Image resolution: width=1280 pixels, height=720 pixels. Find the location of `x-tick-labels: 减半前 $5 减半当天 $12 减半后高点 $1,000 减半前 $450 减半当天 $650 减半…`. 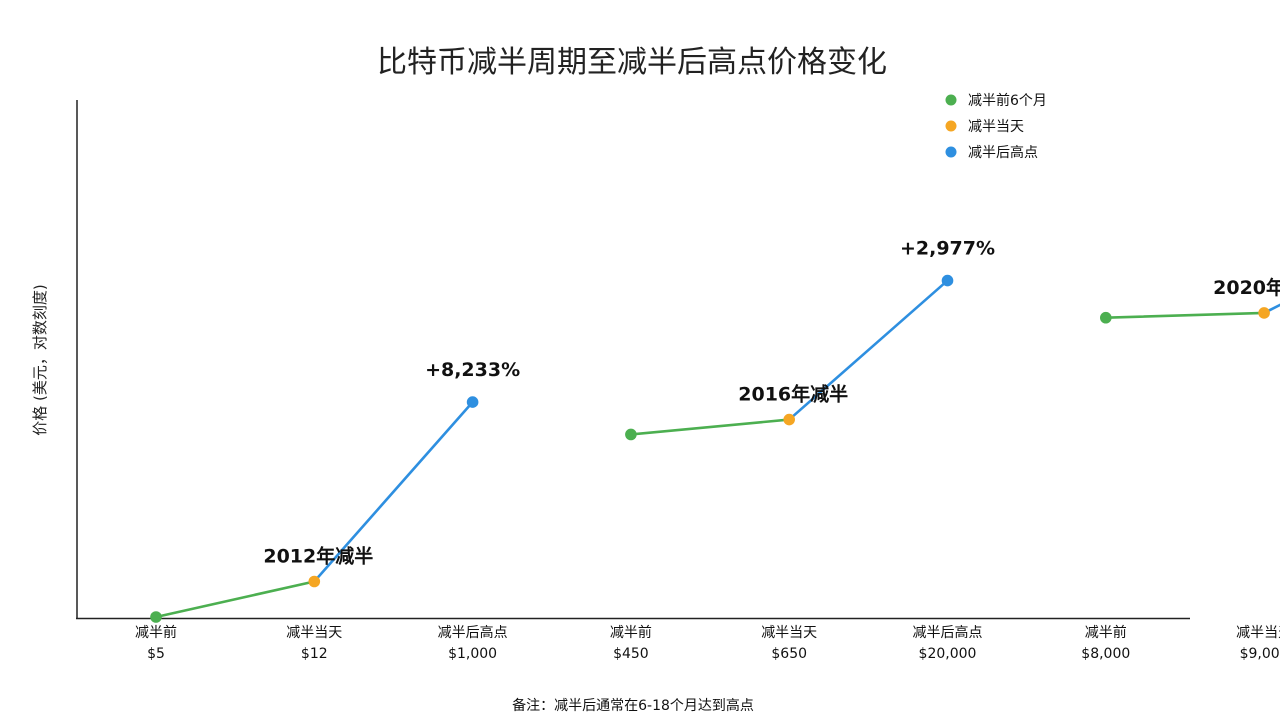

x-tick-labels: 减半前 $5 减半当天 $12 减半后高点 $1,000 减半前 $450 减半当天 $650 减半… is located at coordinates (707, 643).